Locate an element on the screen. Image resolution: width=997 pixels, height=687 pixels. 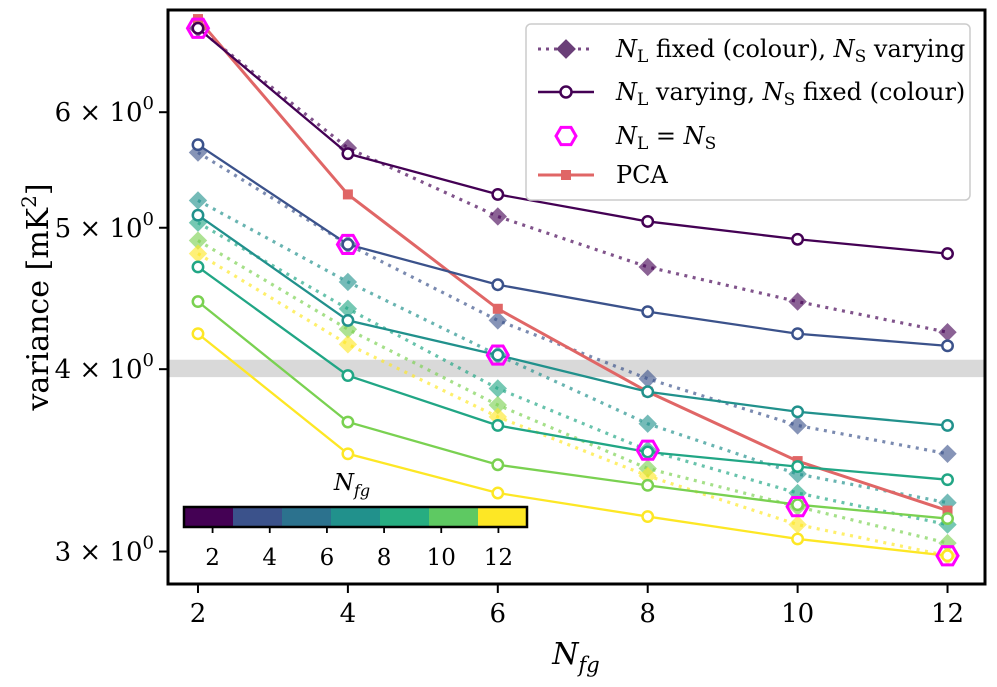
legend-pca-marker is located at coordinates (566, 175).